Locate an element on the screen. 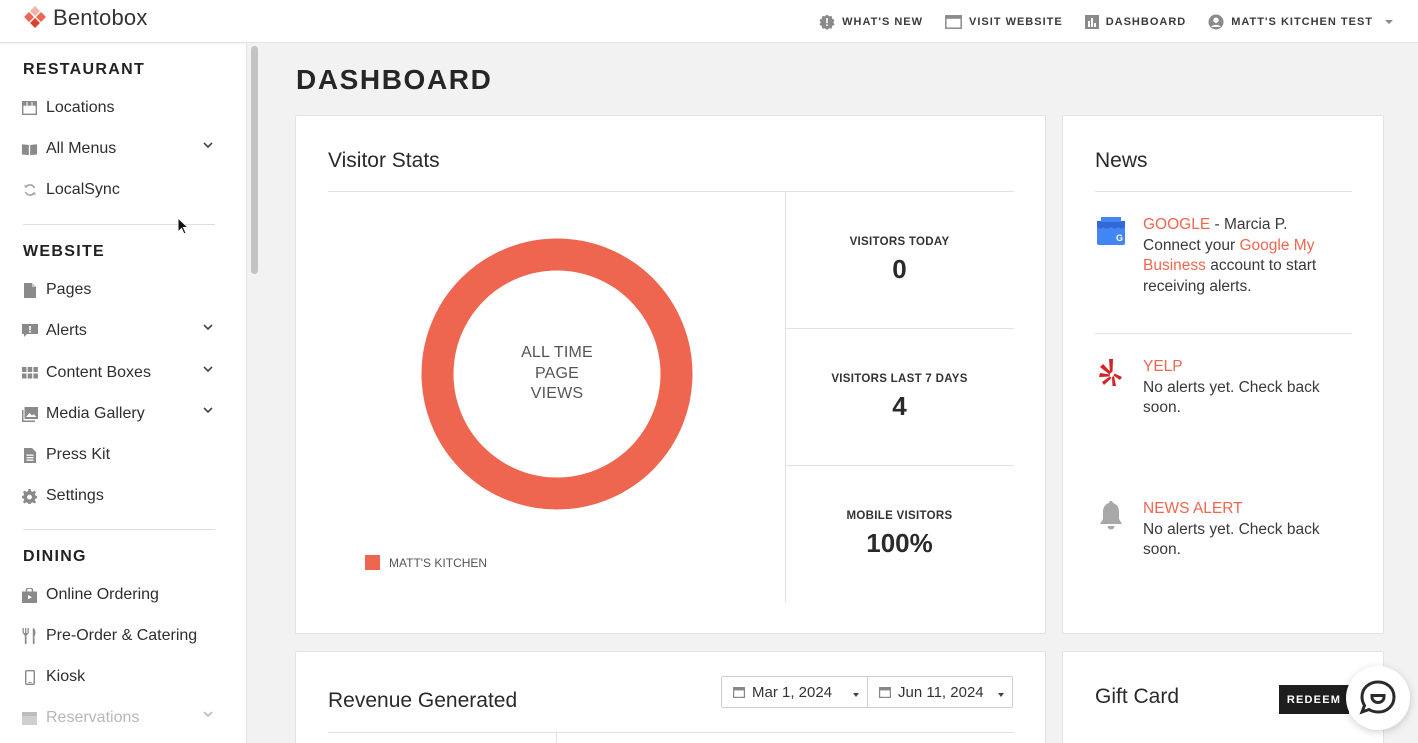 This screenshot has width=1418, height=743. start-date-picker: Mar 1, 2024 is located at coordinates (794, 692).